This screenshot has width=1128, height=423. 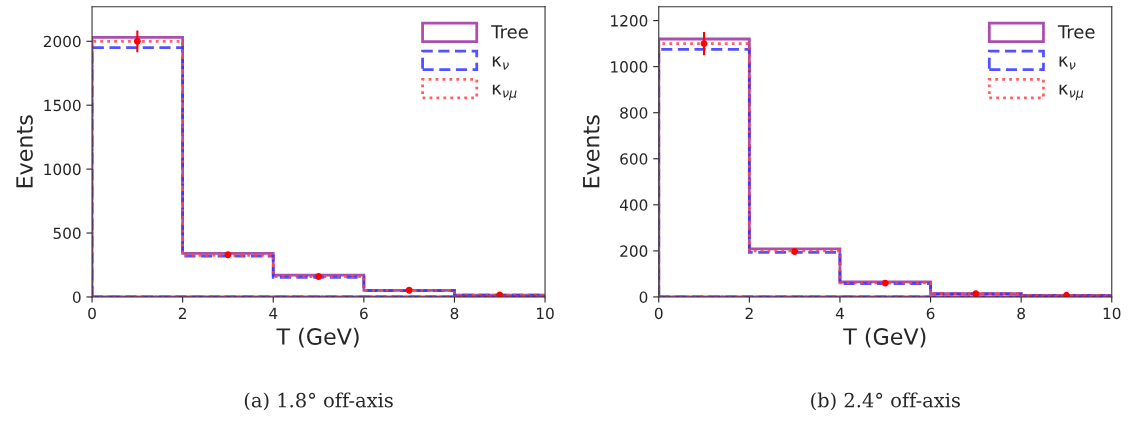 I want to click on y-tick-label: 500, so click(x=67, y=233).